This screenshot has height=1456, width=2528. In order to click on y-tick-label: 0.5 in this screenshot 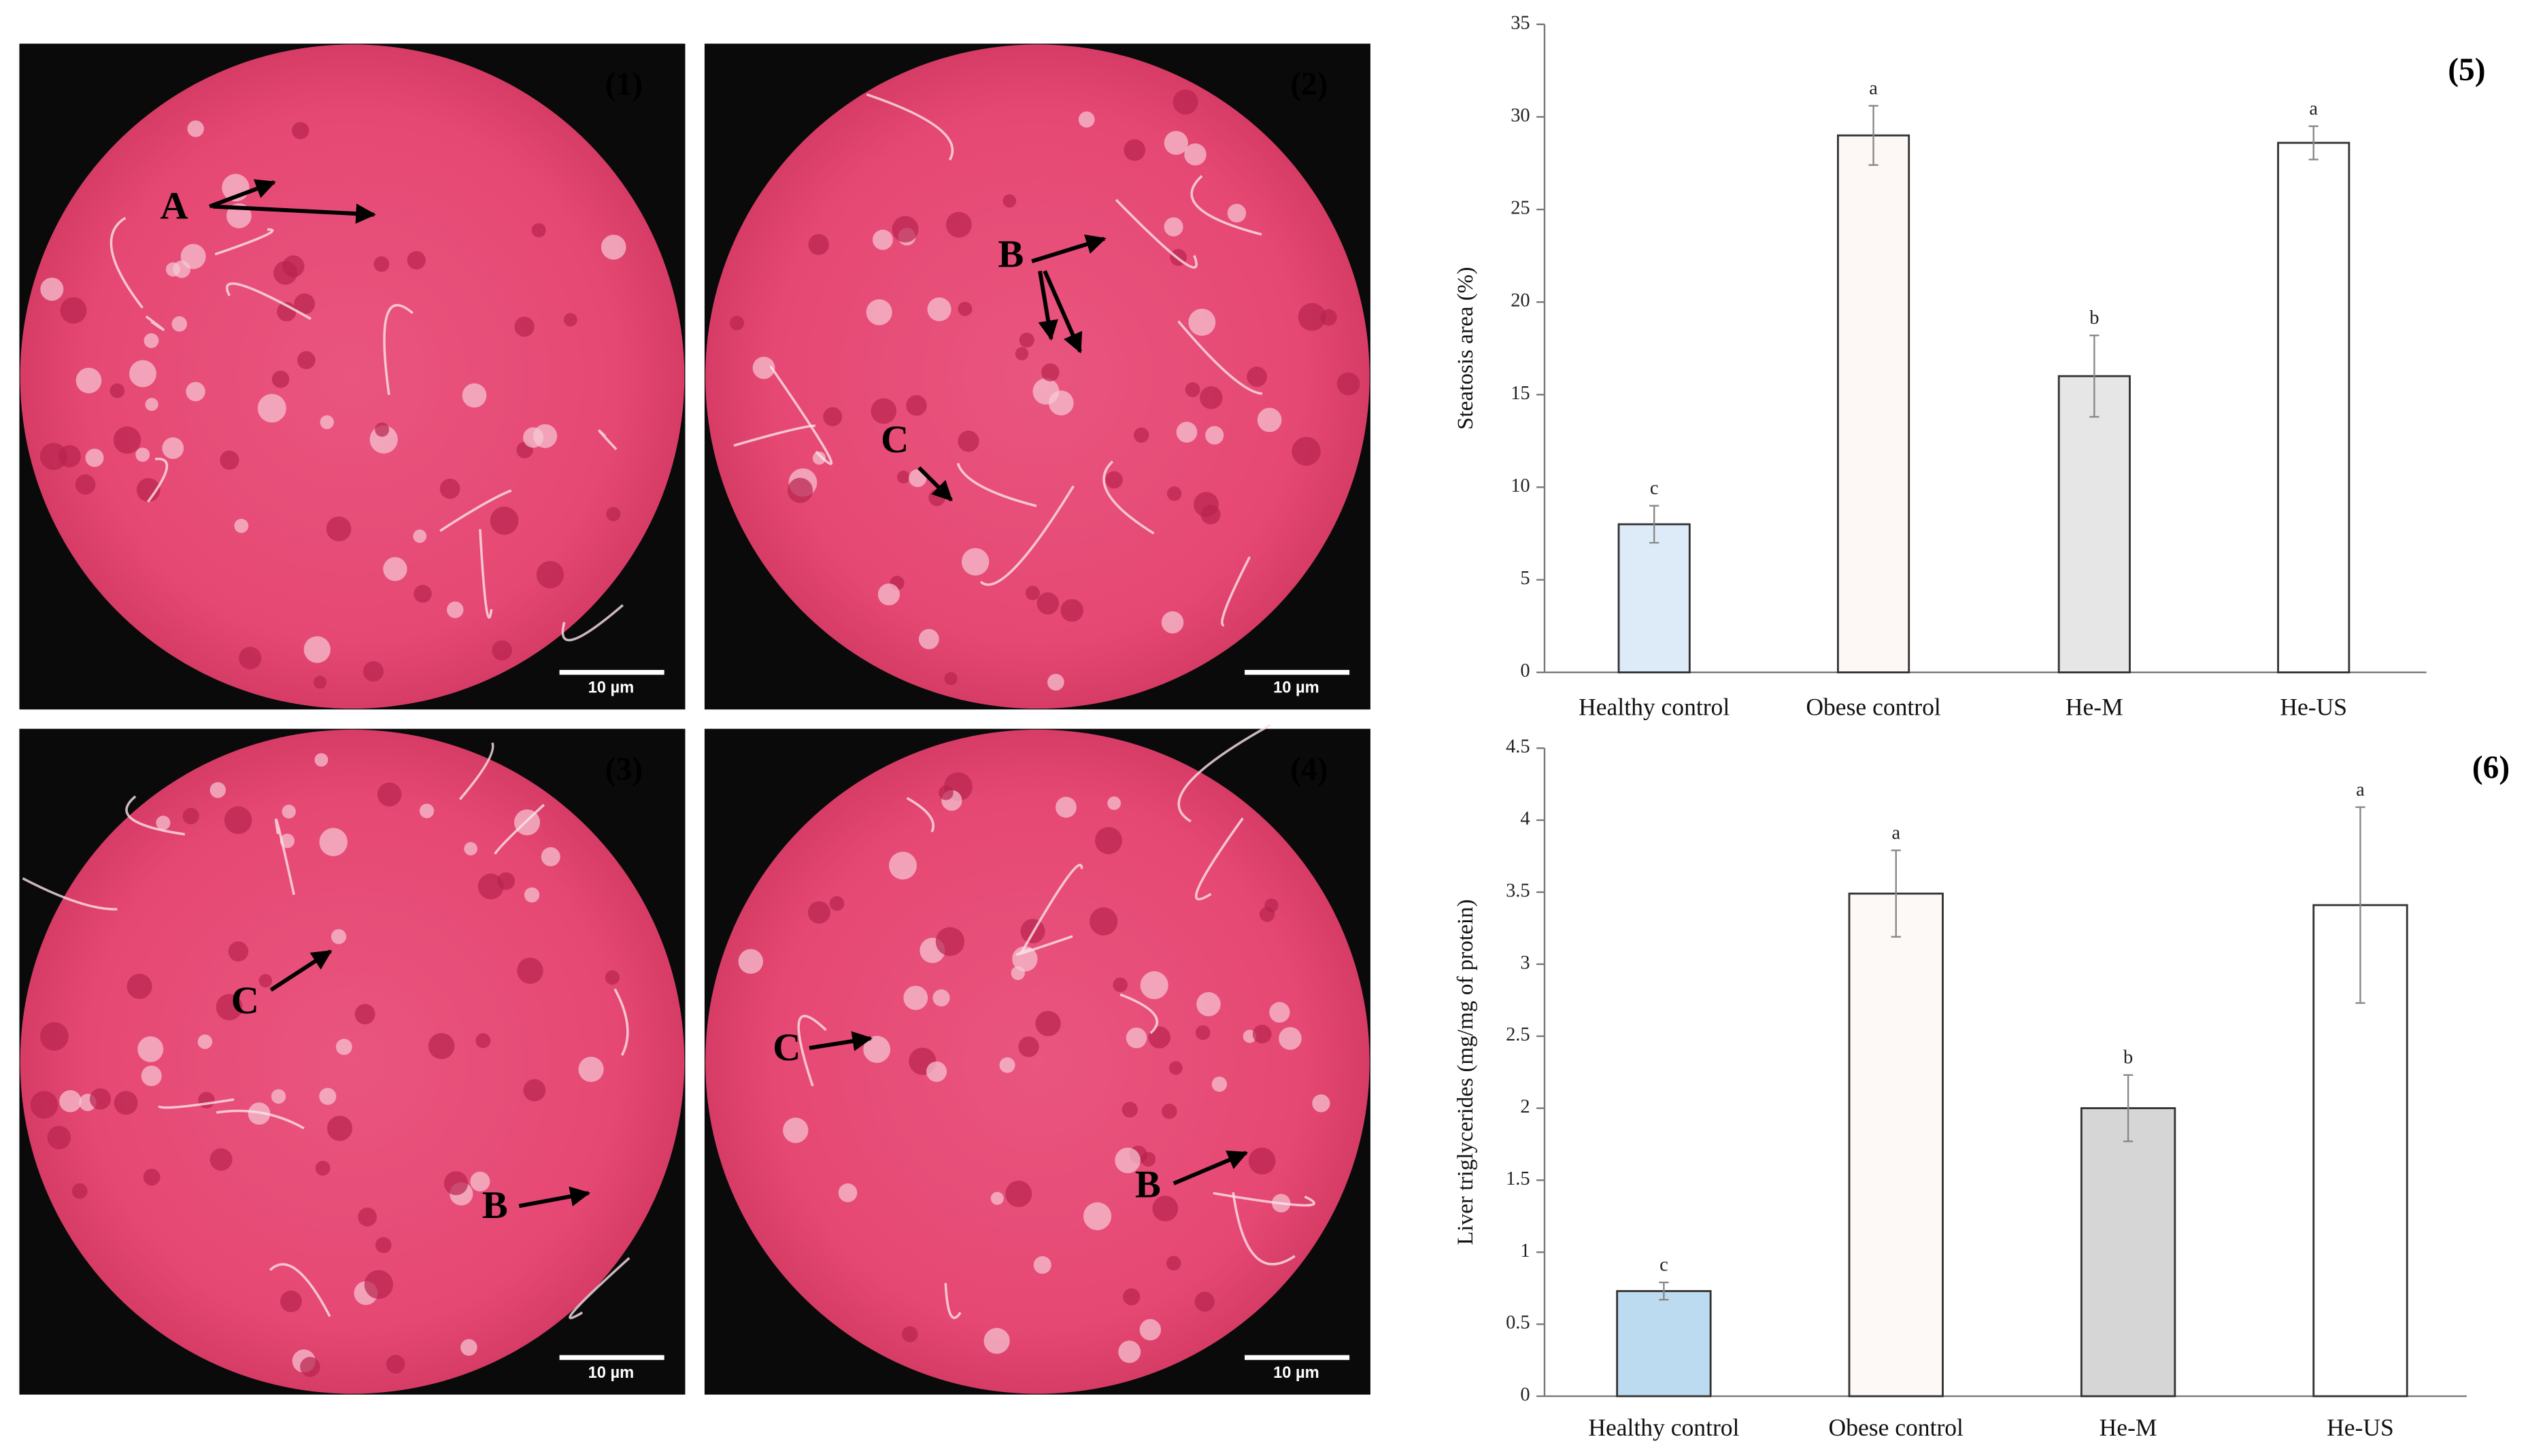, I will do `click(1518, 1323)`.